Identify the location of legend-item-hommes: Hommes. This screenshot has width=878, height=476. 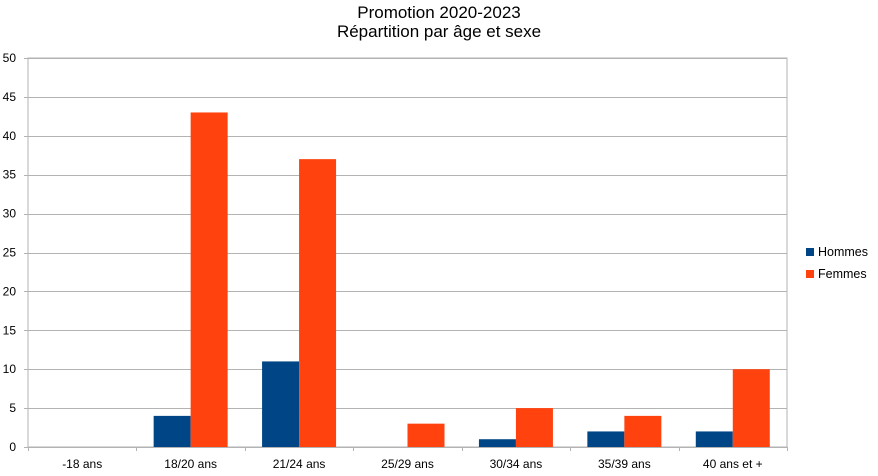
(837, 252).